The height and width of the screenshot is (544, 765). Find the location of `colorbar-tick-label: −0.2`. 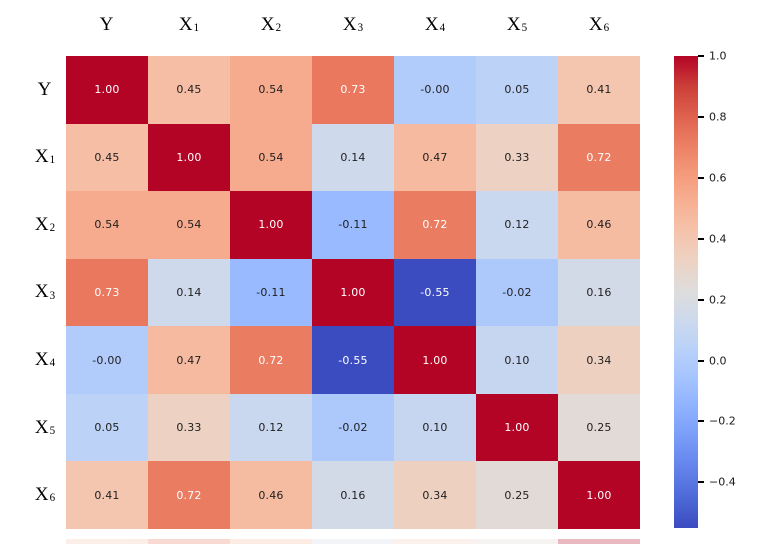

colorbar-tick-label: −0.2 is located at coordinates (722, 421).